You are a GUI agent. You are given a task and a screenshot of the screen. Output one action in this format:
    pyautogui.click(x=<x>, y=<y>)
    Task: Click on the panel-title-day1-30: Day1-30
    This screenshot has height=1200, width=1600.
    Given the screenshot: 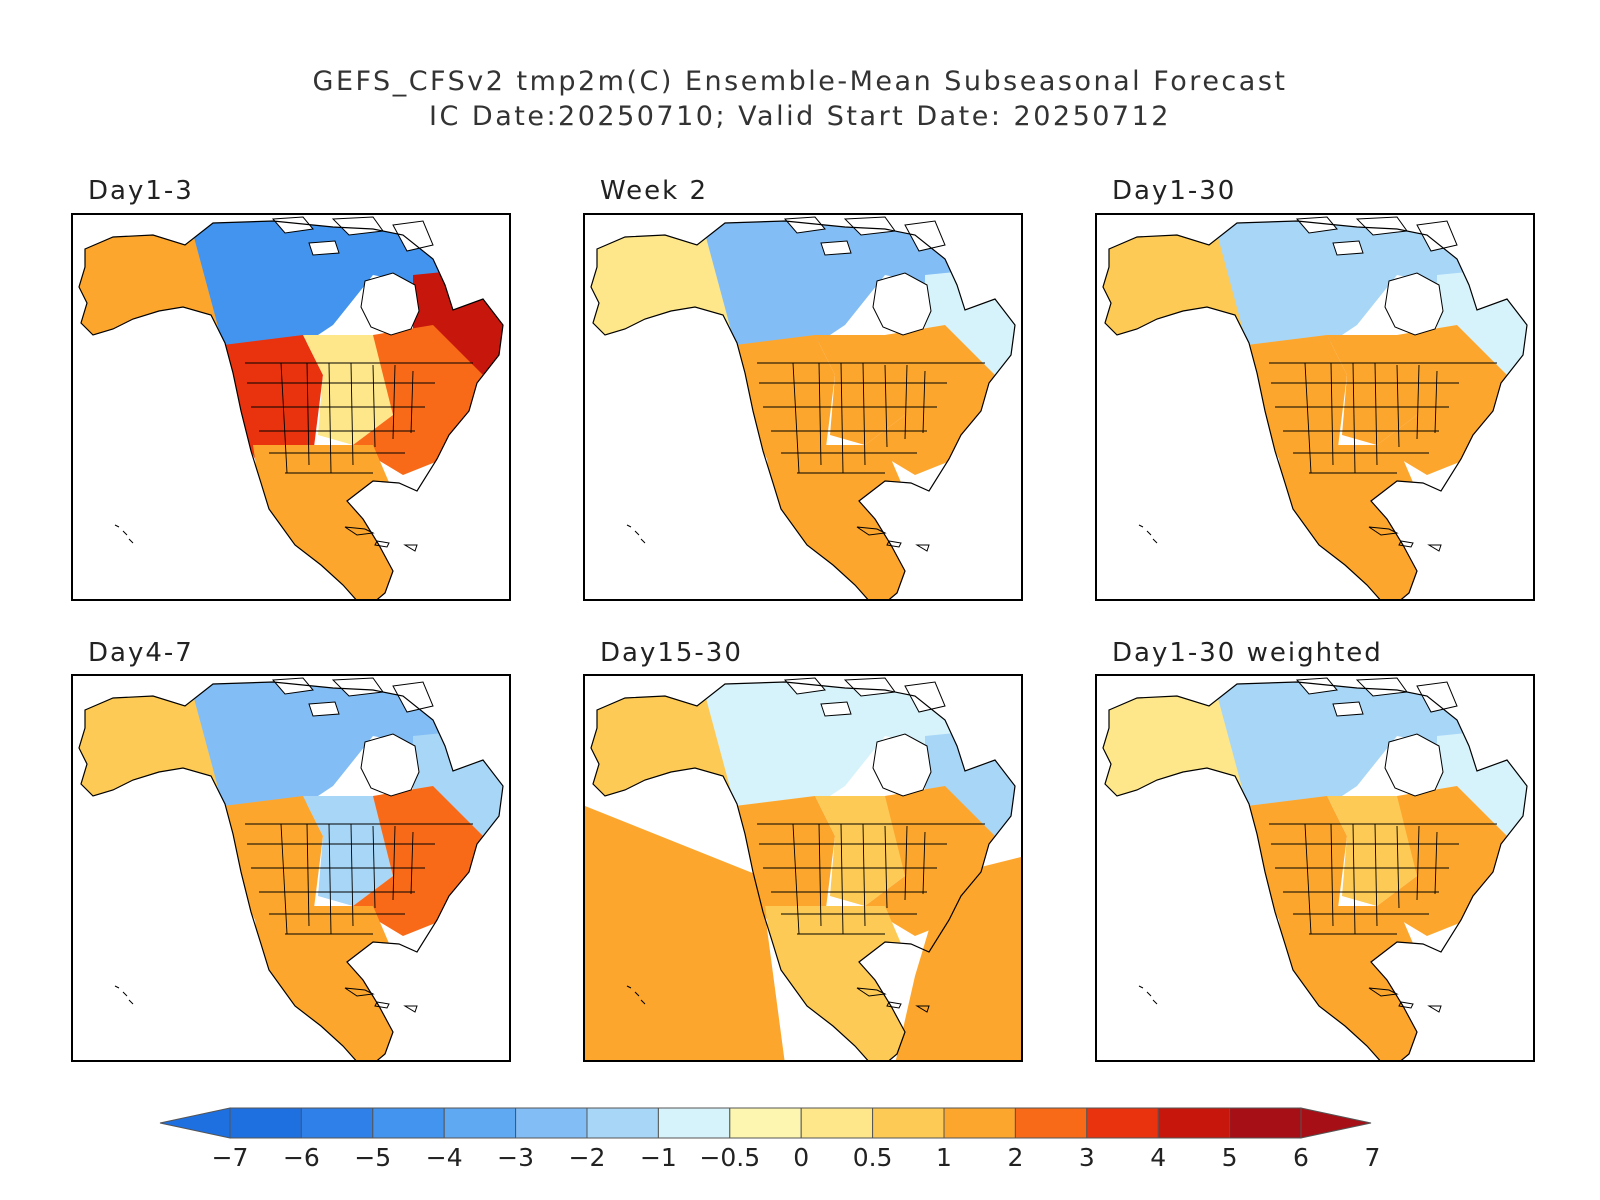 What is the action you would take?
    pyautogui.click(x=1174, y=191)
    